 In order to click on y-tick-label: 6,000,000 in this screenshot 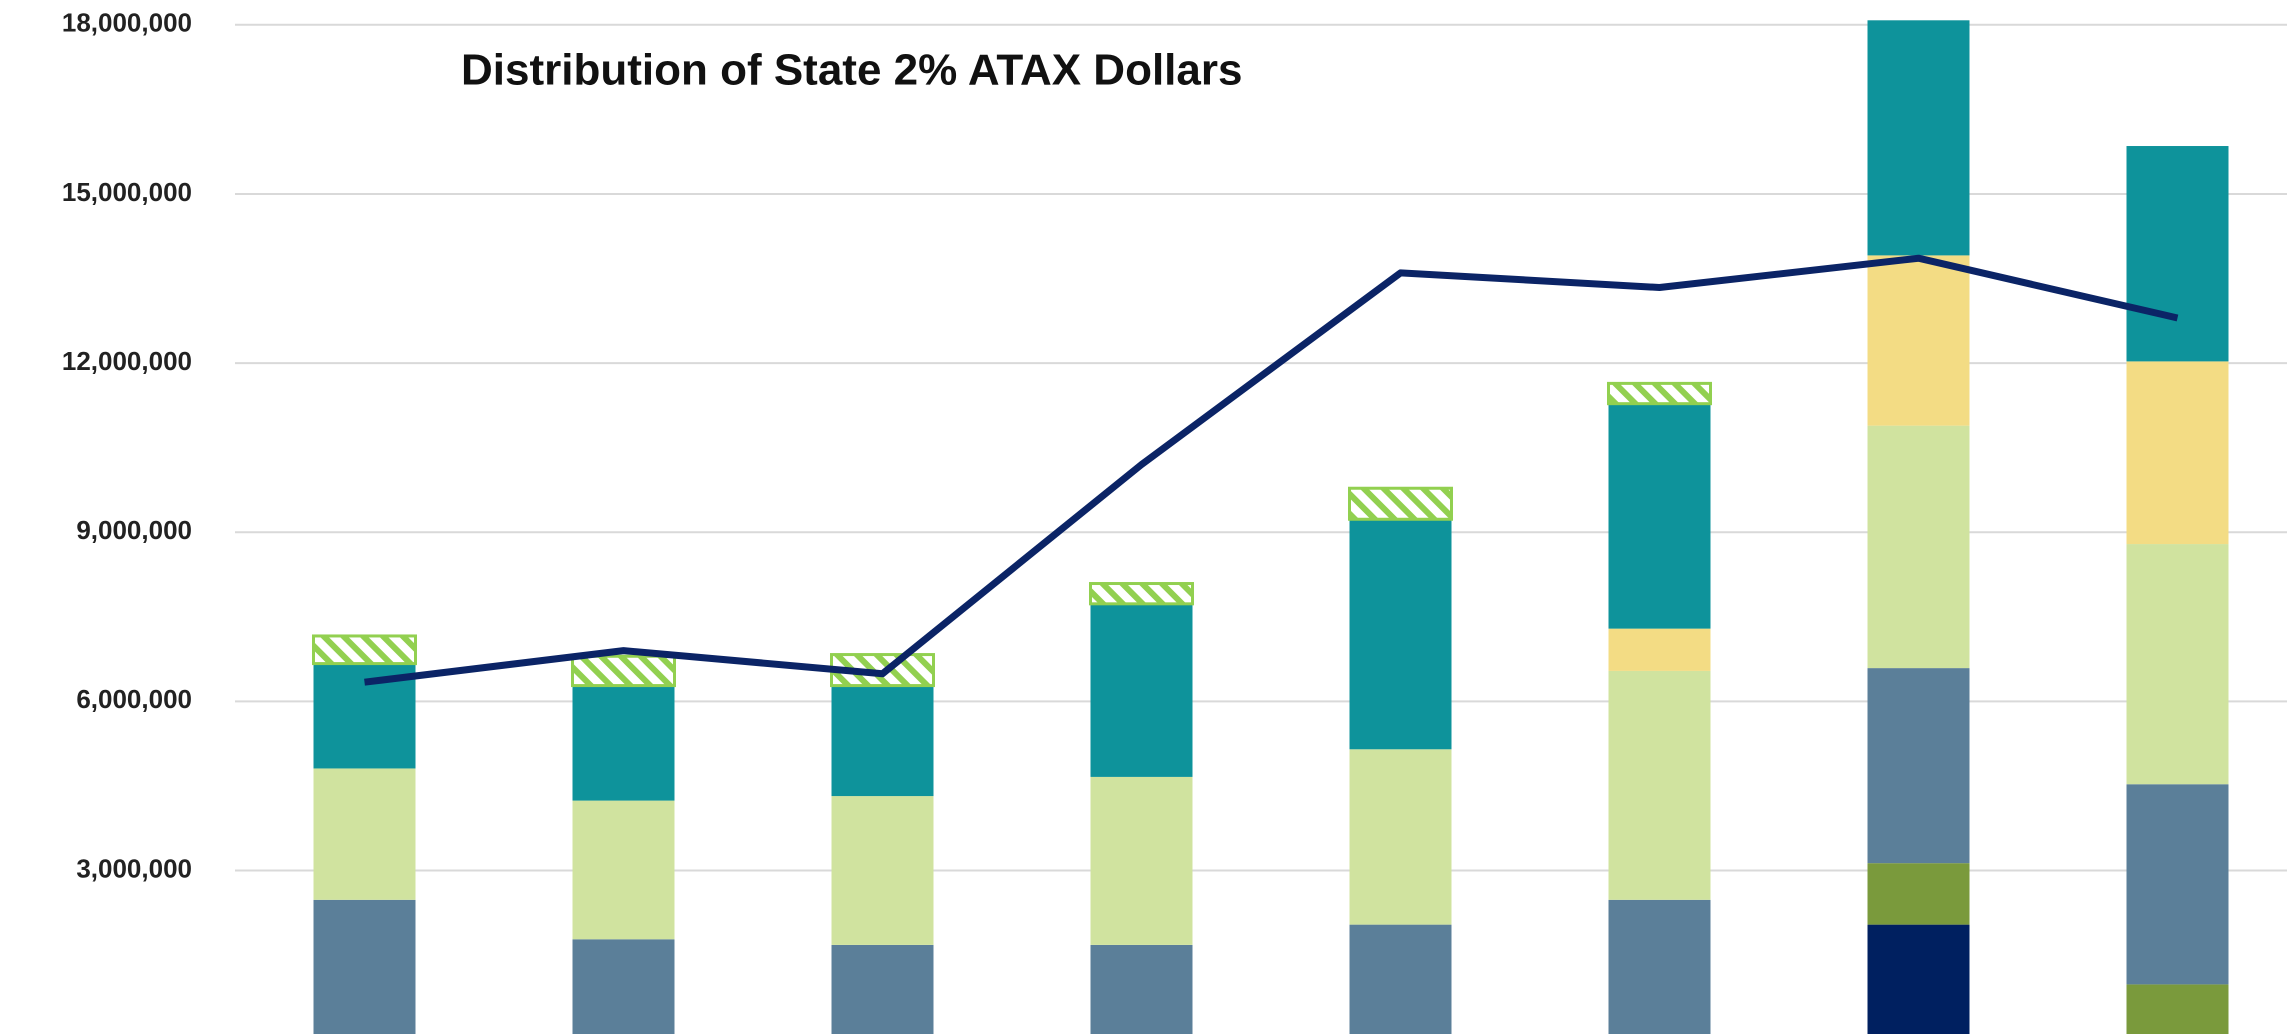, I will do `click(134, 699)`.